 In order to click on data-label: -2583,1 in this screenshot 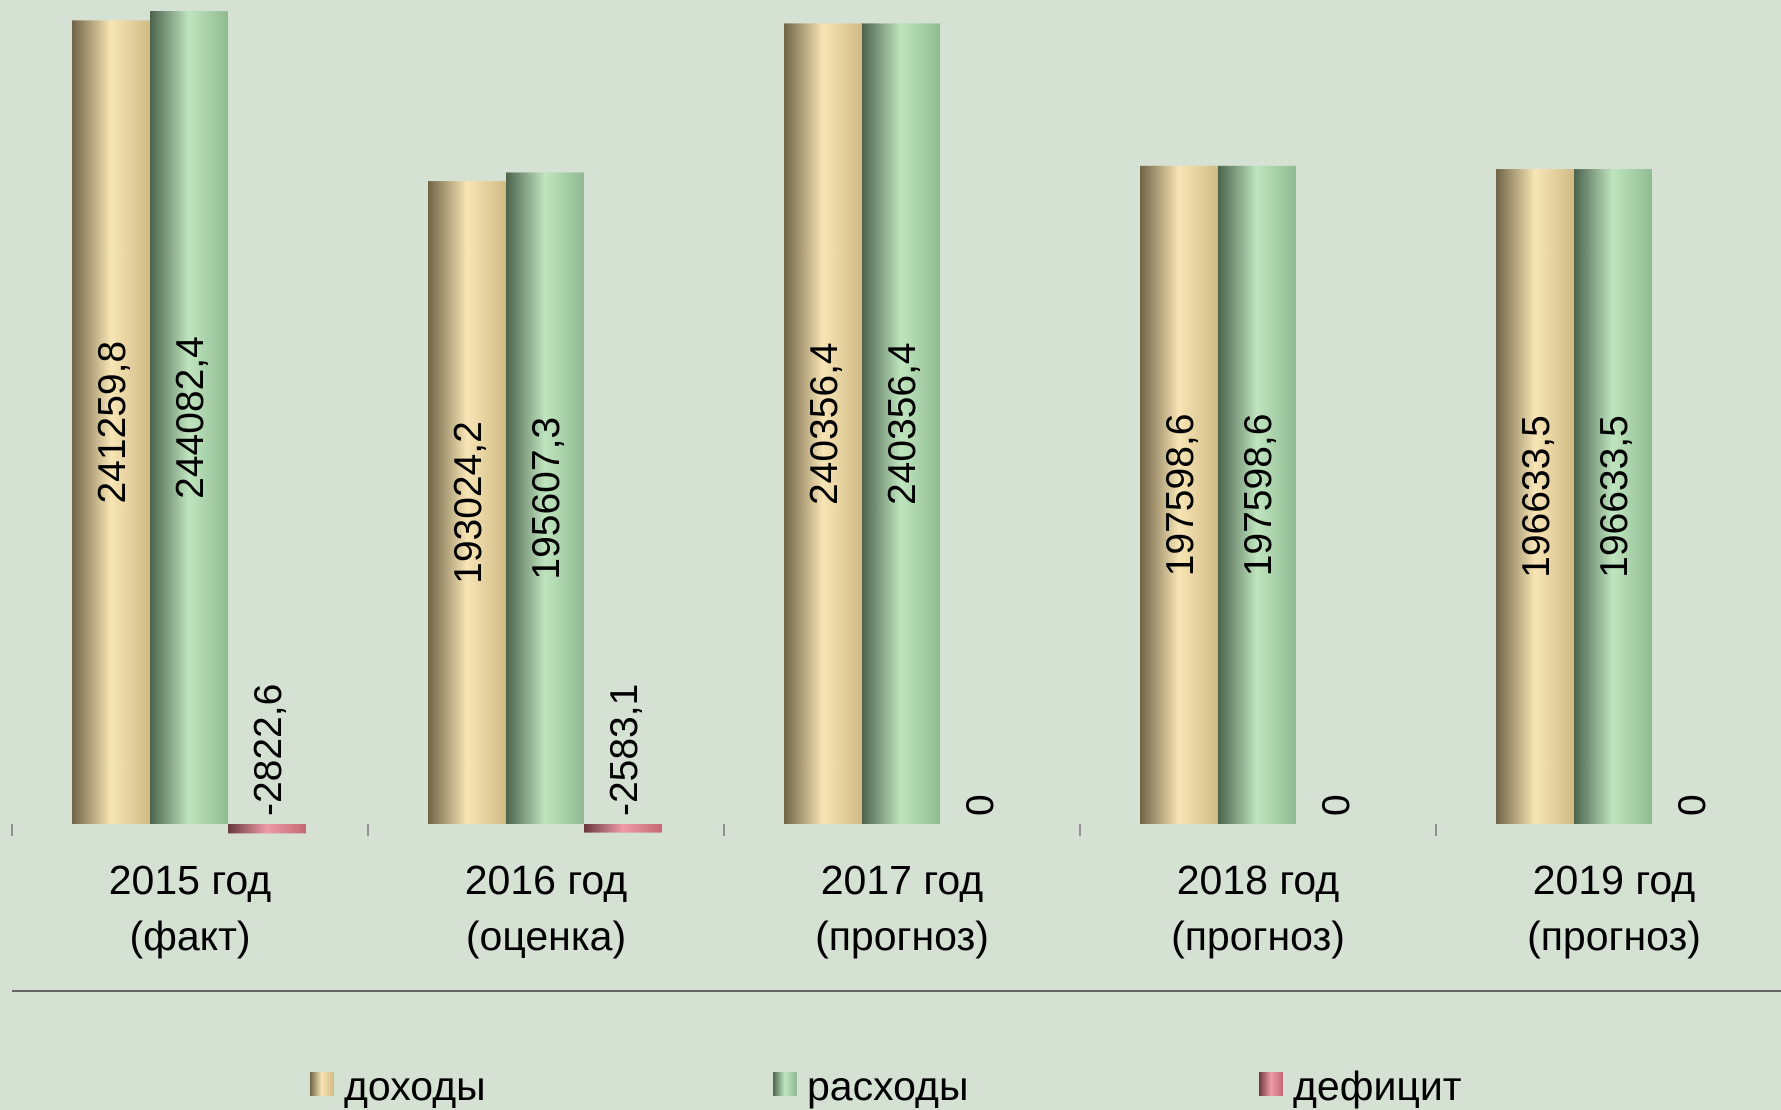, I will do `click(624, 750)`.